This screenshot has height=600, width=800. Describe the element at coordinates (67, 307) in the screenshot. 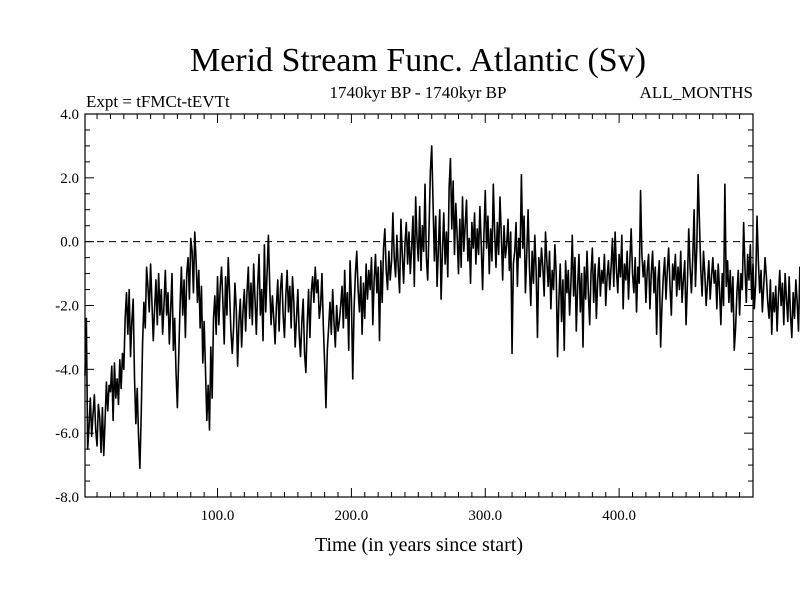

I see `y-tick-label: -2.0` at that location.